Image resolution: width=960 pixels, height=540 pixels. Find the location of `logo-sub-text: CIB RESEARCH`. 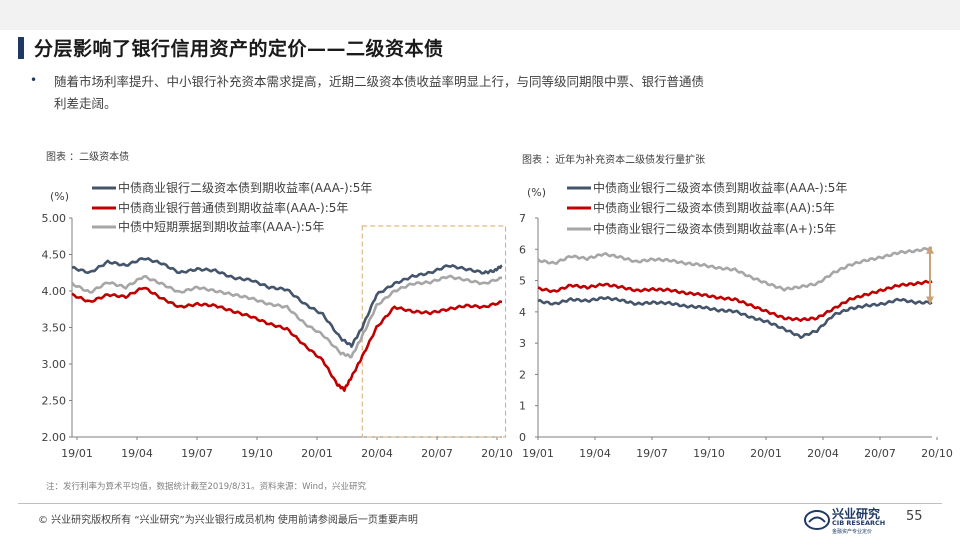

logo-sub-text: CIB RESEARCH is located at coordinates (859, 523).